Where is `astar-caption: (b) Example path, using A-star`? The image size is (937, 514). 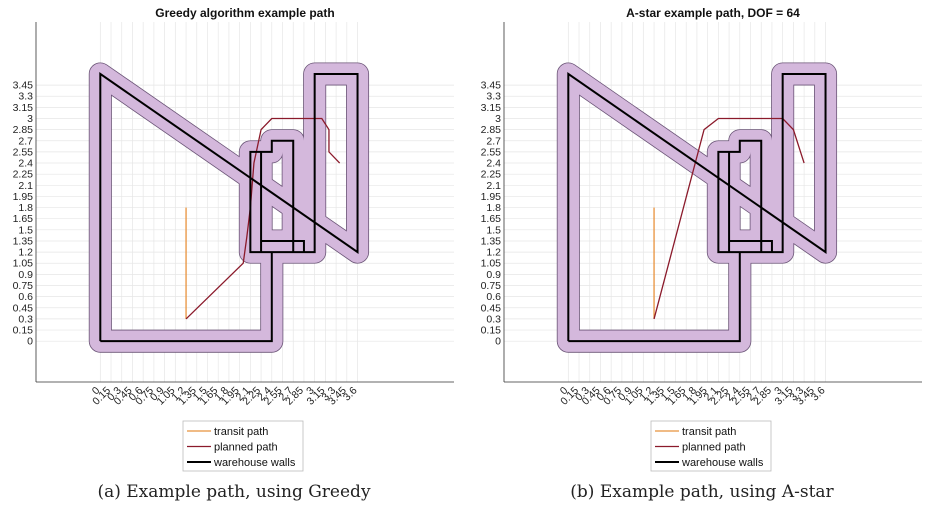 astar-caption: (b) Example path, using A-star is located at coordinates (702, 492).